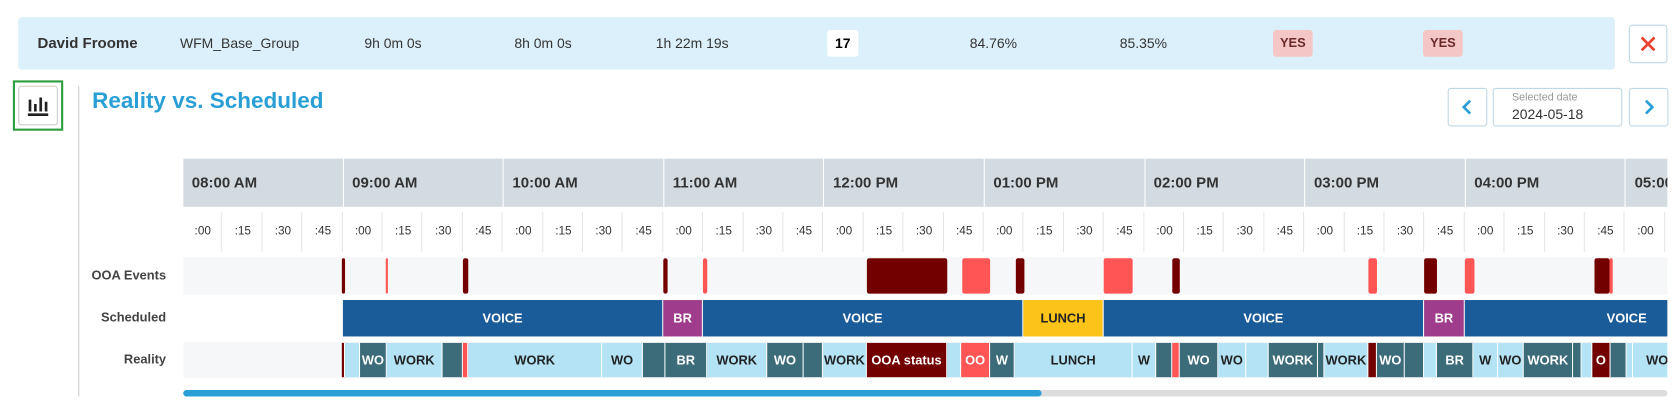  I want to click on field: 9h 0m 0s, so click(393, 43).